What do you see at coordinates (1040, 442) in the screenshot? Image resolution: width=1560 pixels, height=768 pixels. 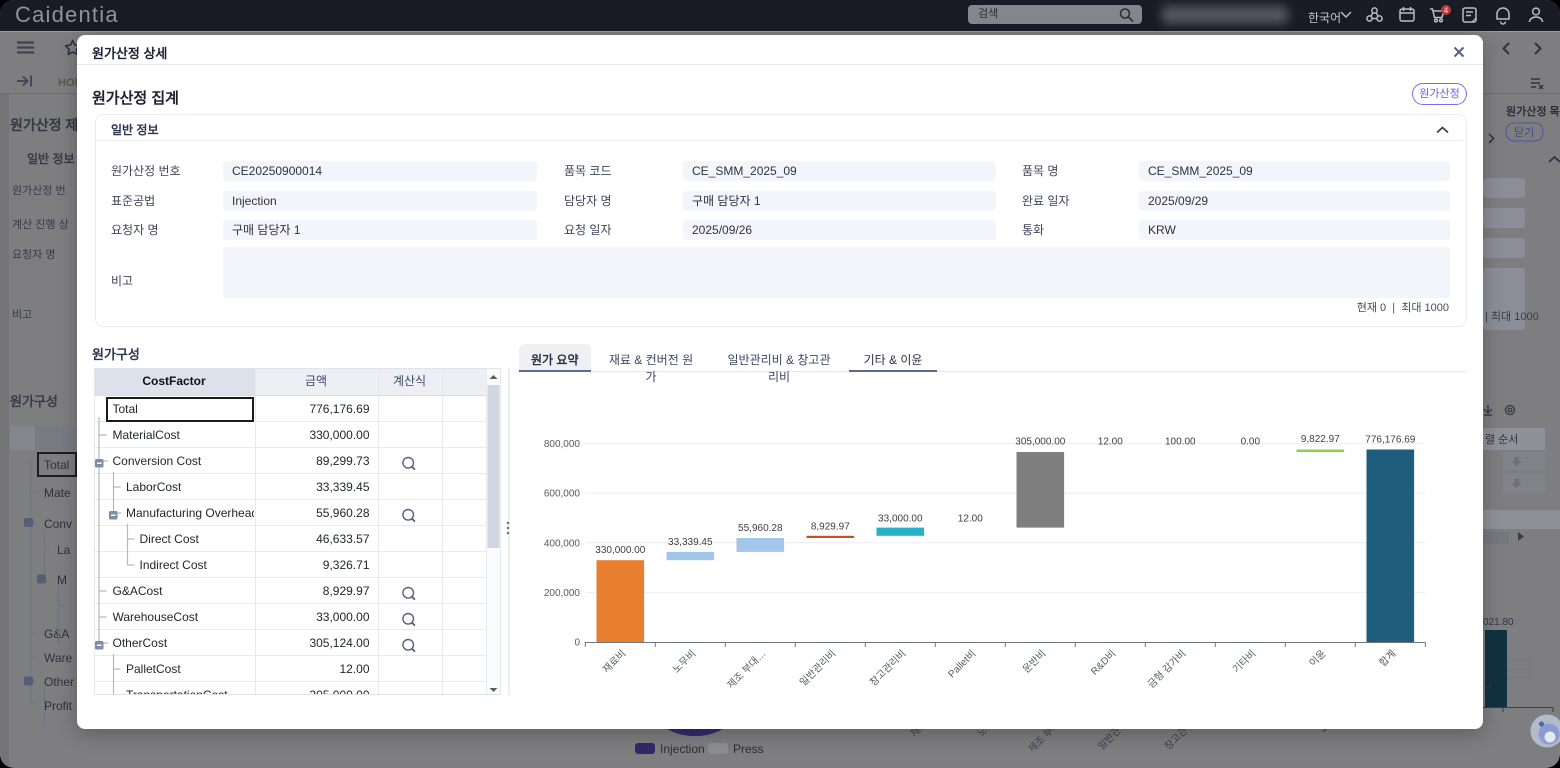 I see `svg-text: 305,000.00` at bounding box center [1040, 442].